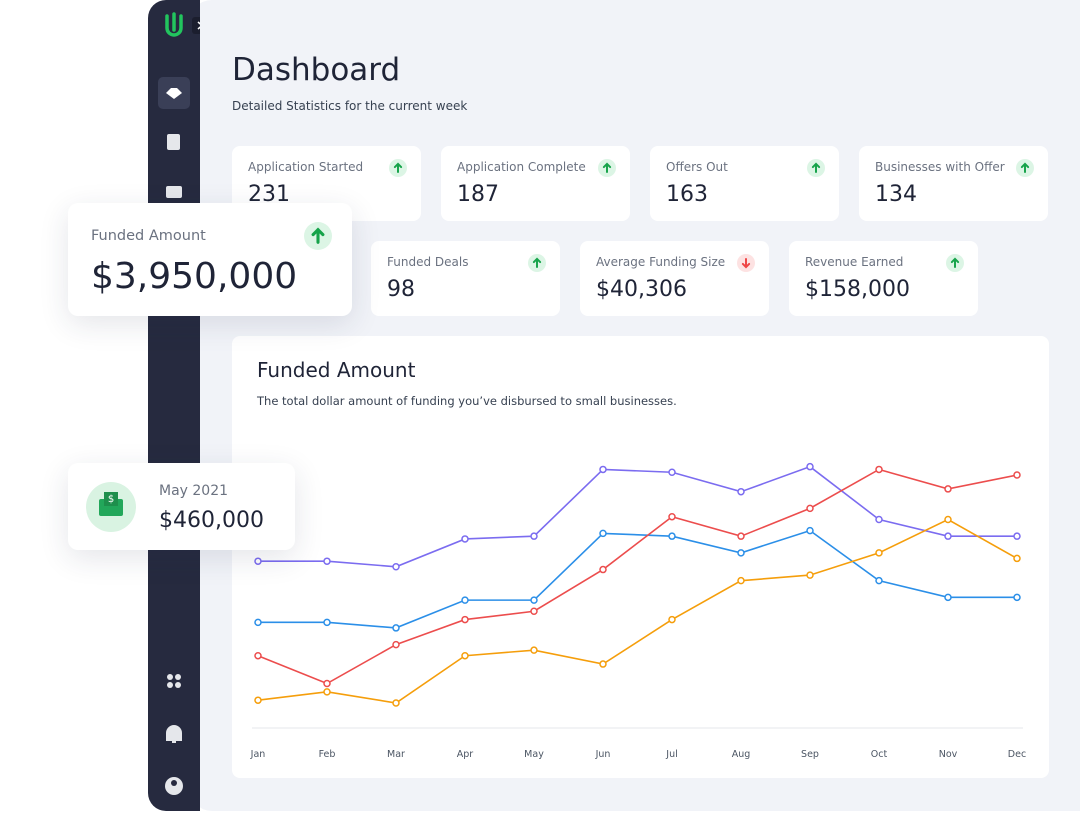 Image resolution: width=1080 pixels, height=815 pixels. Describe the element at coordinates (181, 506) in the screenshot. I see `month-card: $ May 2021 $460,000` at that location.